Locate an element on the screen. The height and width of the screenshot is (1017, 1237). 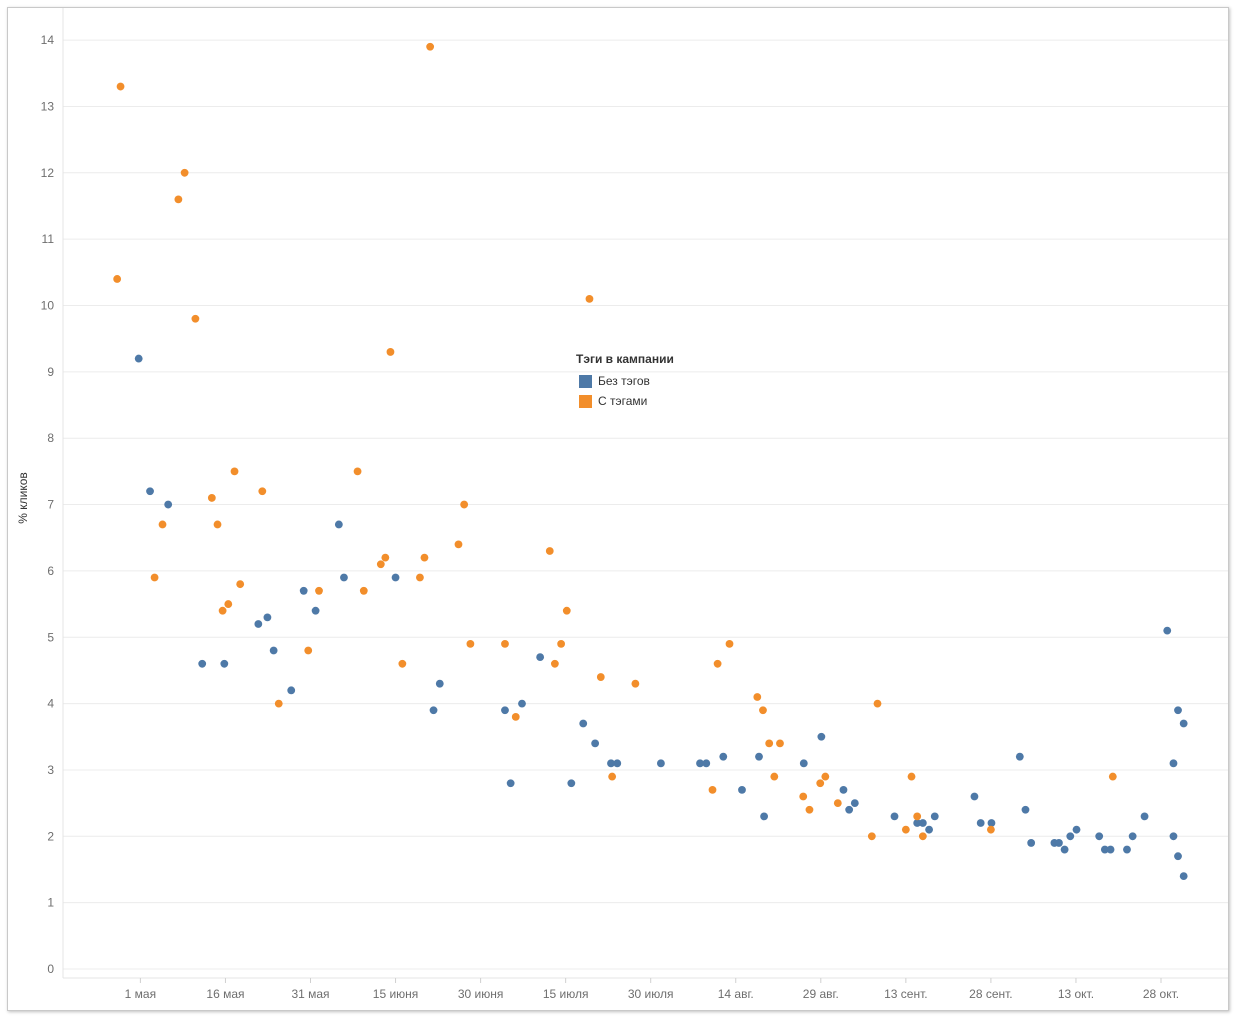
legend-item-no-tags: Без тэгов is located at coordinates (626, 381).